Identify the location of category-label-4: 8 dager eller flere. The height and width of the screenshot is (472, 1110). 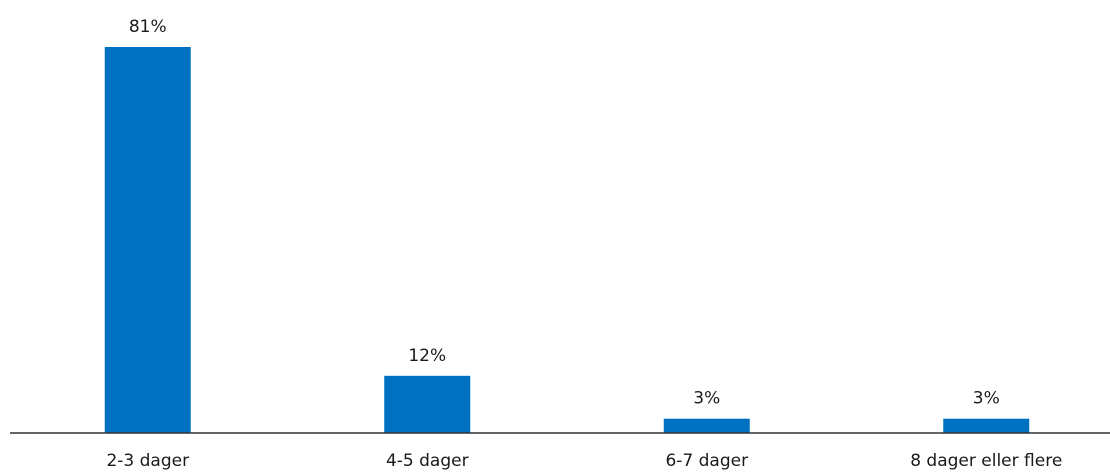
(986, 461).